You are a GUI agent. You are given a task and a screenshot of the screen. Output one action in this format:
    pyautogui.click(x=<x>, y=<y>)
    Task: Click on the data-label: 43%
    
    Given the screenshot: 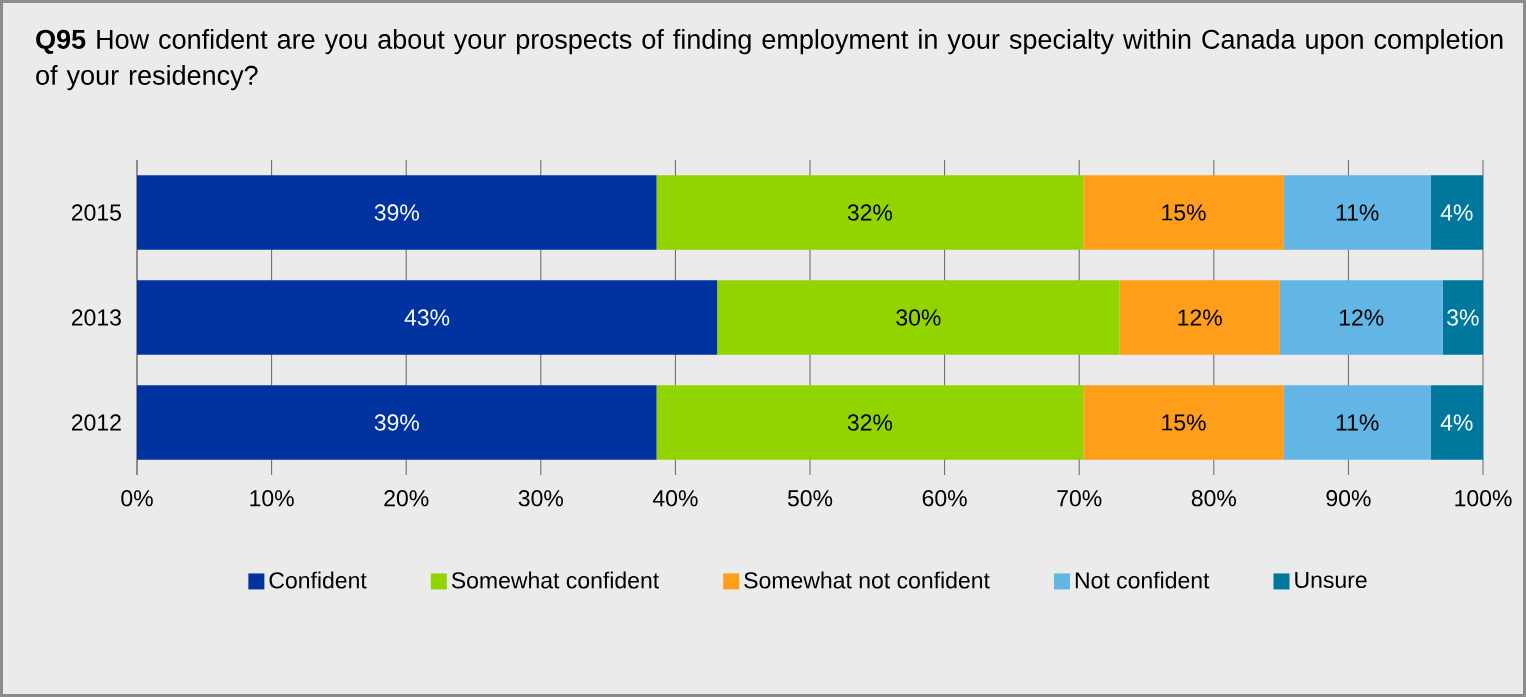 What is the action you would take?
    pyautogui.click(x=427, y=317)
    